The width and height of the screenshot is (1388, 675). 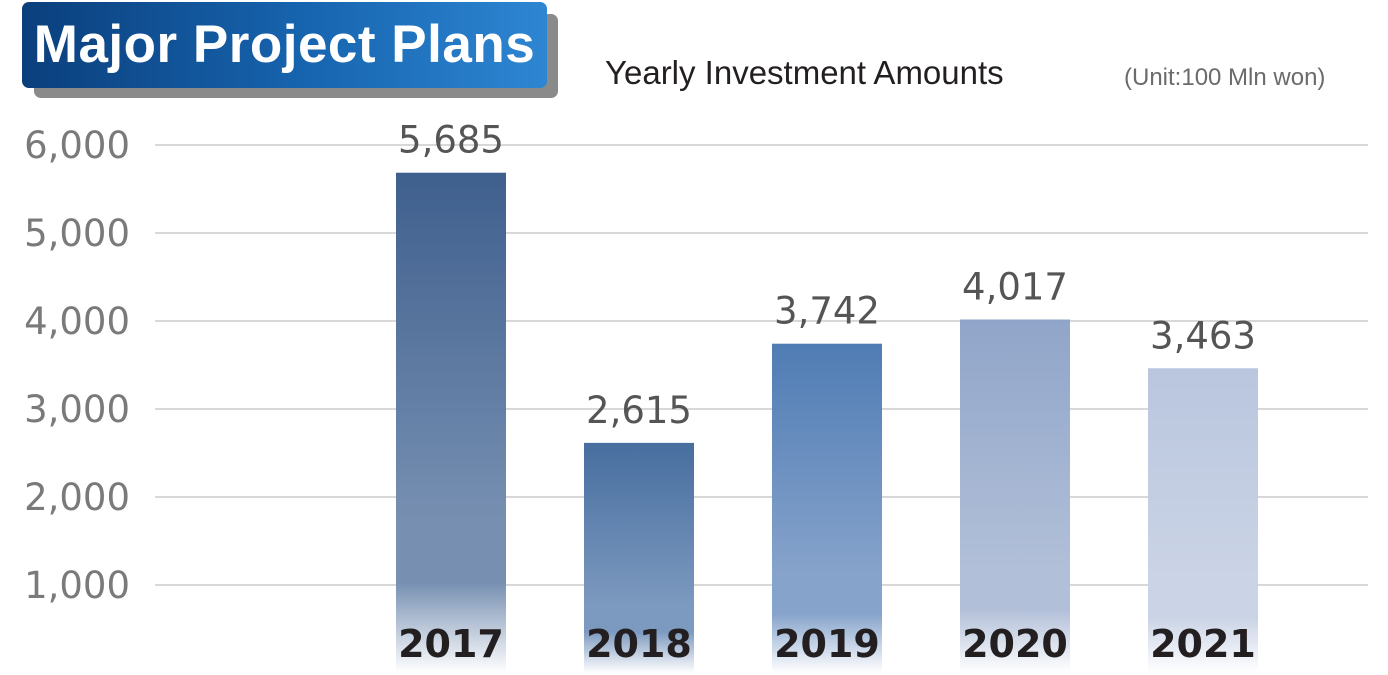 What do you see at coordinates (639, 644) in the screenshot?
I see `category-label: 2018` at bounding box center [639, 644].